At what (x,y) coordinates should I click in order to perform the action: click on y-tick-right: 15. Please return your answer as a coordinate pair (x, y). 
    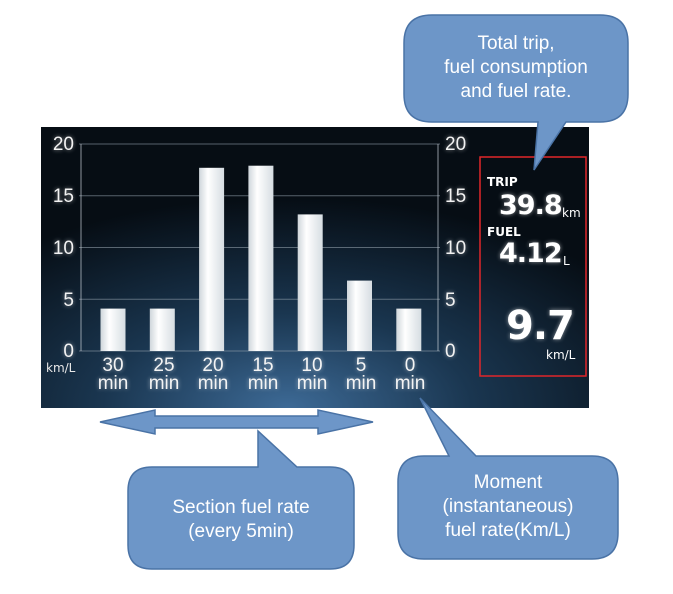
    Looking at the image, I should click on (456, 196).